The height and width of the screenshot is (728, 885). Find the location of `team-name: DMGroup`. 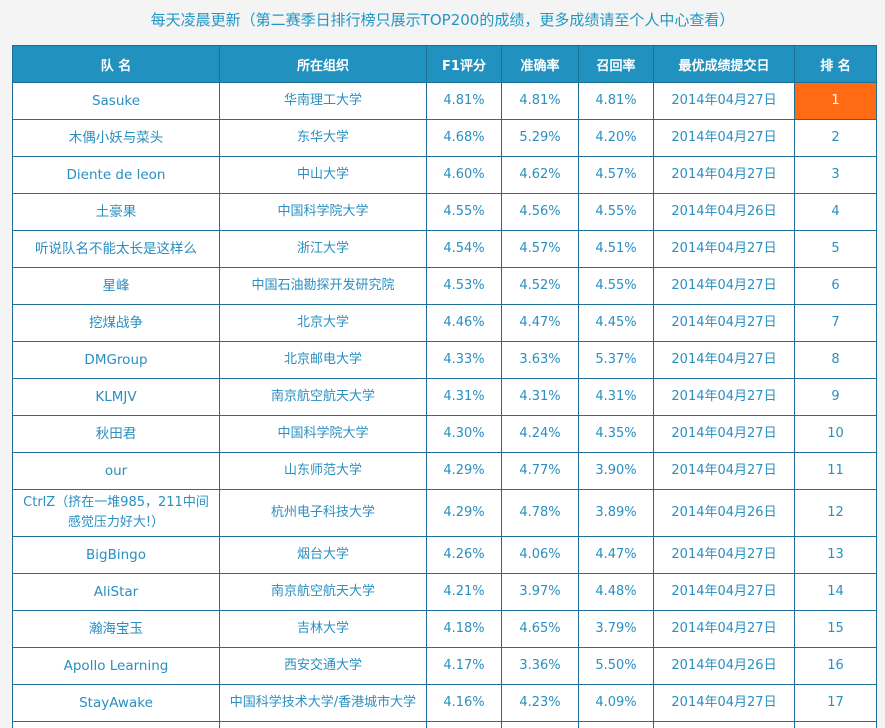

team-name: DMGroup is located at coordinates (116, 360).